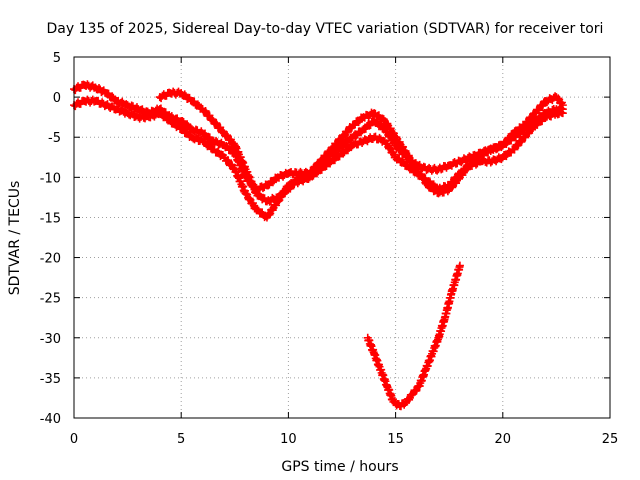 The width and height of the screenshot is (640, 480). Describe the element at coordinates (50, 379) in the screenshot. I see `y-tick-label: -35` at that location.